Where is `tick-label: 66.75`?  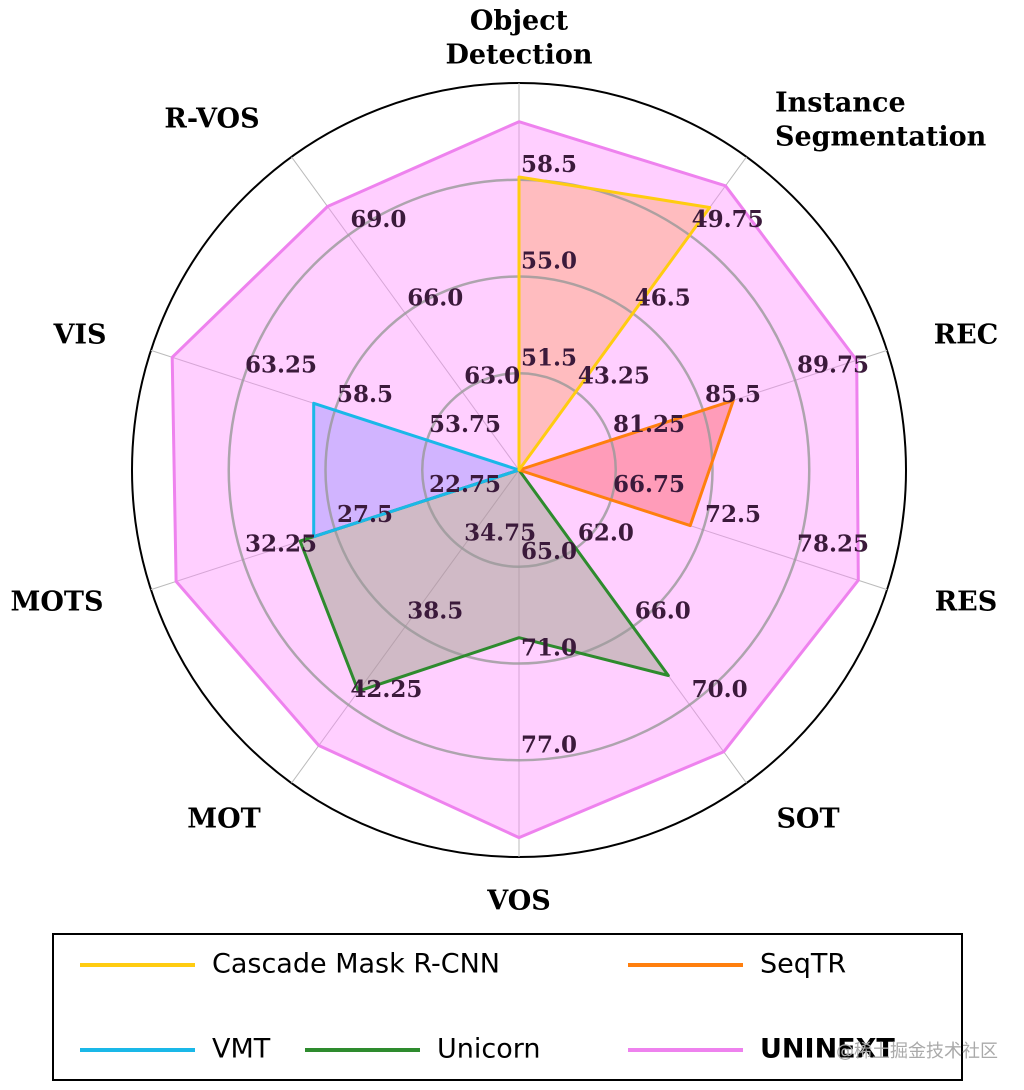
tick-label: 66.75 is located at coordinates (649, 484).